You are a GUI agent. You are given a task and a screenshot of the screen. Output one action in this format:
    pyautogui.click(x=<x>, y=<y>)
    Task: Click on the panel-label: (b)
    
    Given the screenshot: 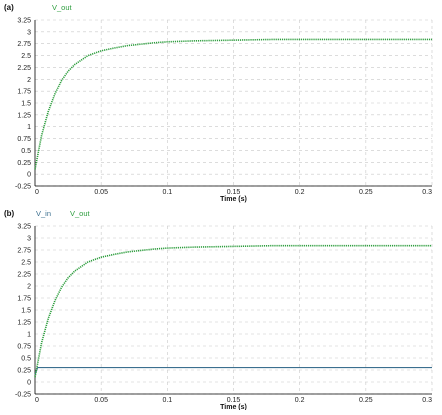 What is the action you would take?
    pyautogui.click(x=9, y=213)
    